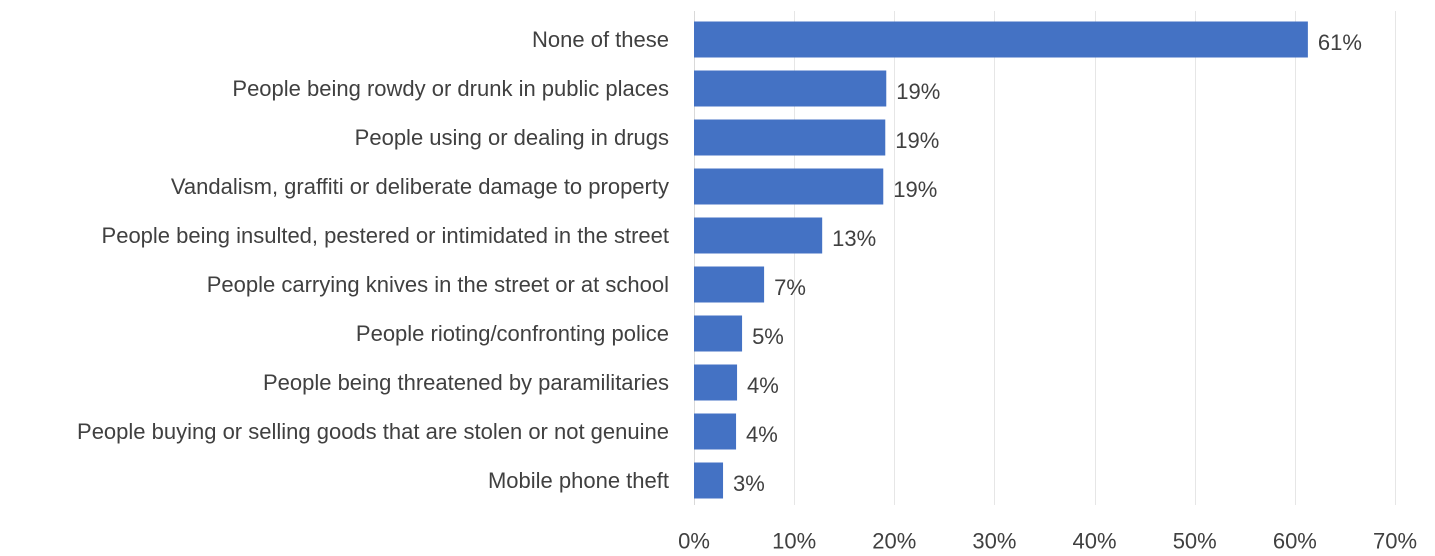 The height and width of the screenshot is (556, 1435). What do you see at coordinates (578, 480) in the screenshot?
I see `category-label: Mobile phone theft` at bounding box center [578, 480].